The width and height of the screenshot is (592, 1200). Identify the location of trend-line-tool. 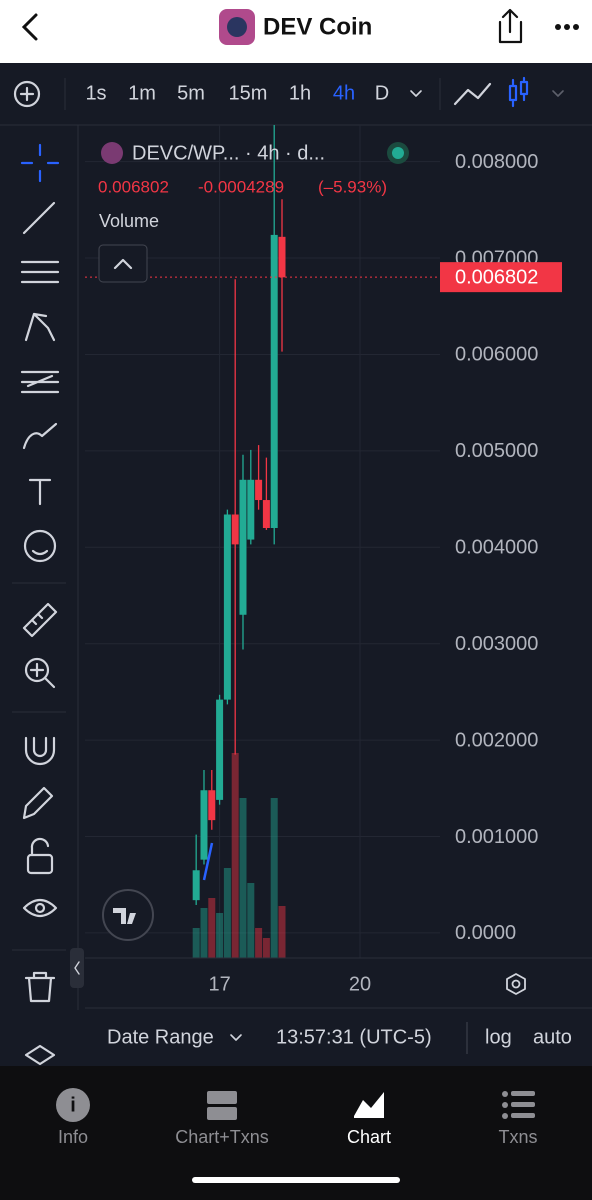
(39, 218).